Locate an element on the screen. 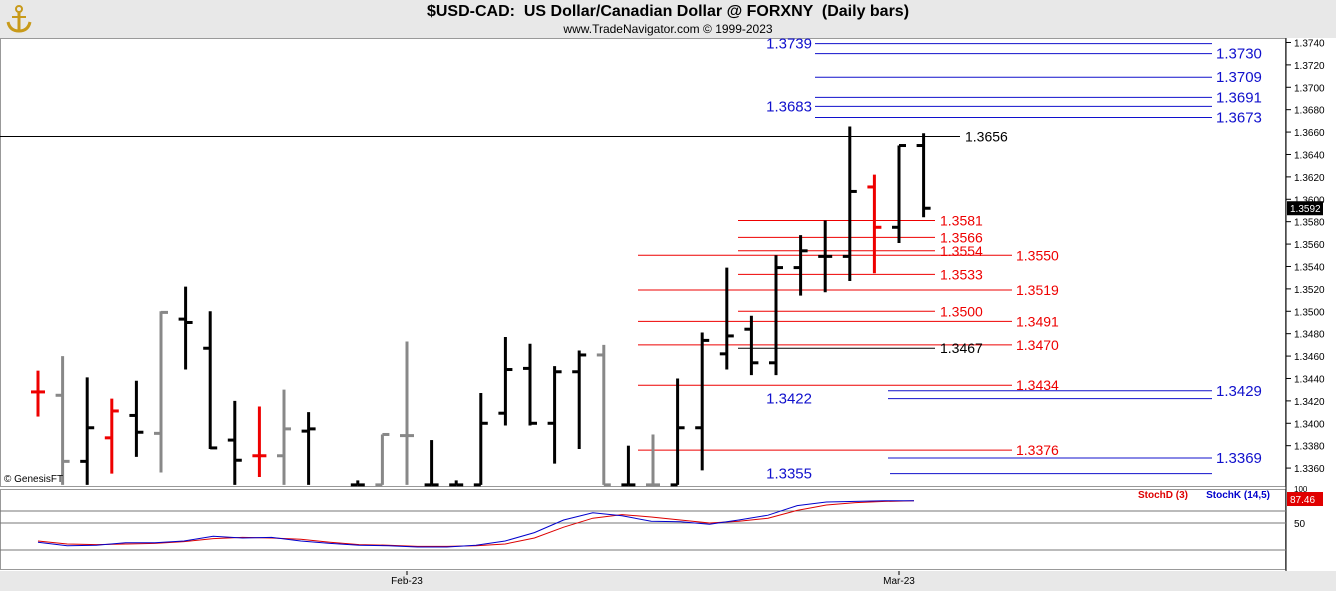 The width and height of the screenshot is (1336, 591). level-label: 1.3376 is located at coordinates (1037, 450).